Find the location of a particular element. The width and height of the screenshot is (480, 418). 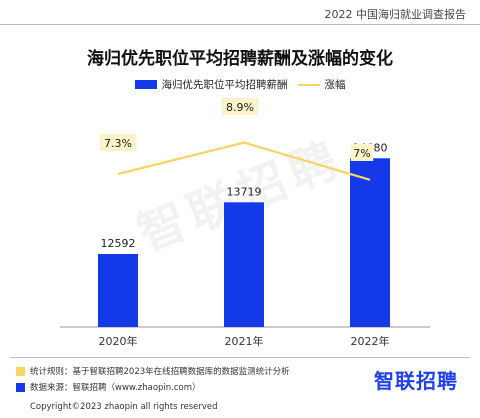

legend-swatch-growth is located at coordinates (308, 84).